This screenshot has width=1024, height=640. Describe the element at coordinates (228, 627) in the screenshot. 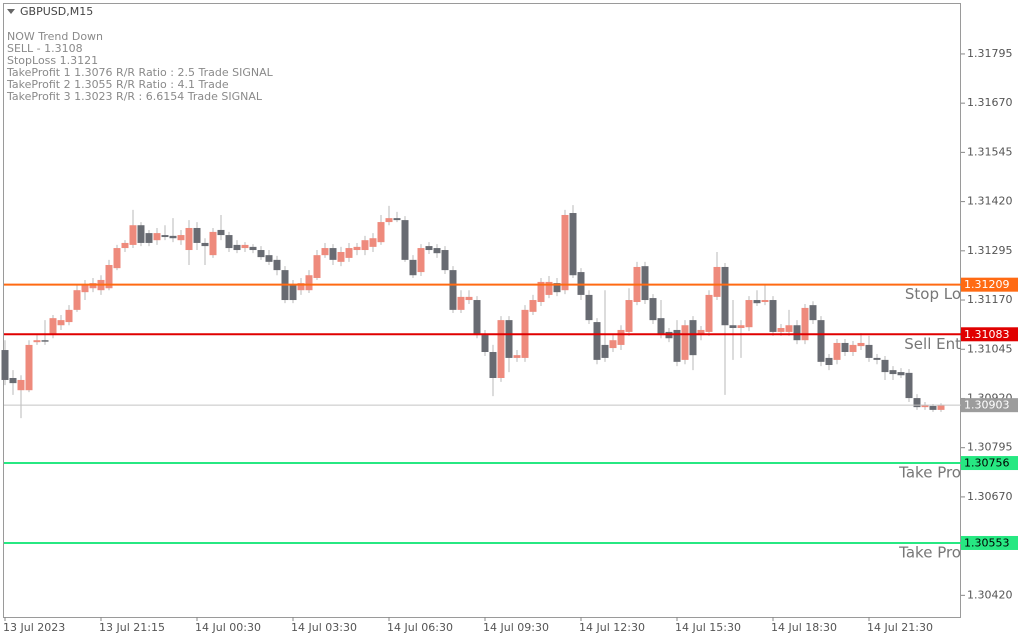

I see `x-tick-label: 14 Jul 00:30` at that location.